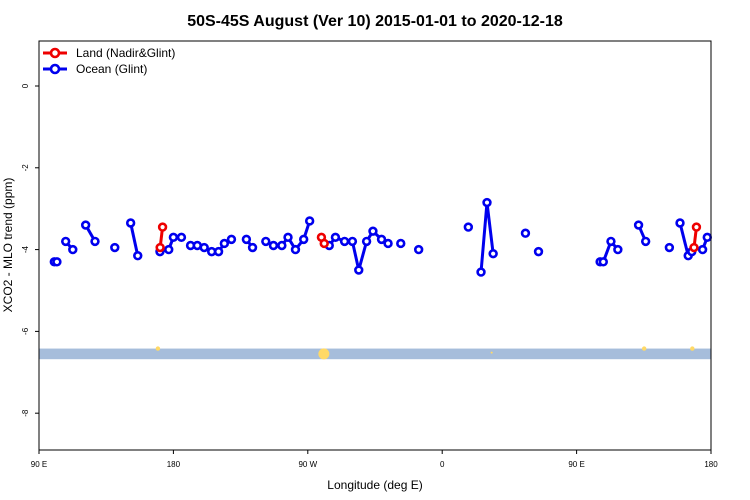 The height and width of the screenshot is (500, 750). What do you see at coordinates (374, 459) in the screenshot?
I see `x-axis: 90 E 180 90 W 0 90 E 180` at bounding box center [374, 459].